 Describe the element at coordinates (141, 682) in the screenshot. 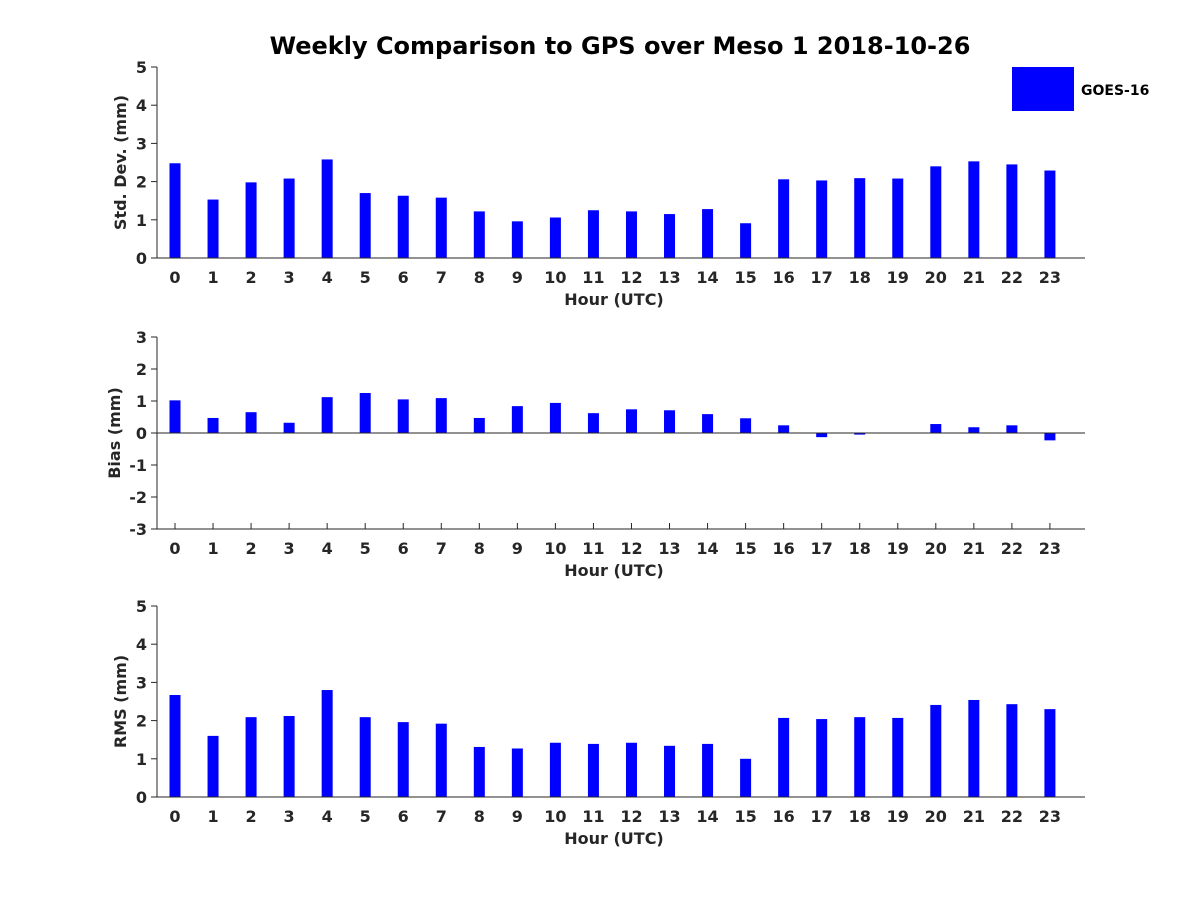

I see `y-tick-label: 3` at that location.